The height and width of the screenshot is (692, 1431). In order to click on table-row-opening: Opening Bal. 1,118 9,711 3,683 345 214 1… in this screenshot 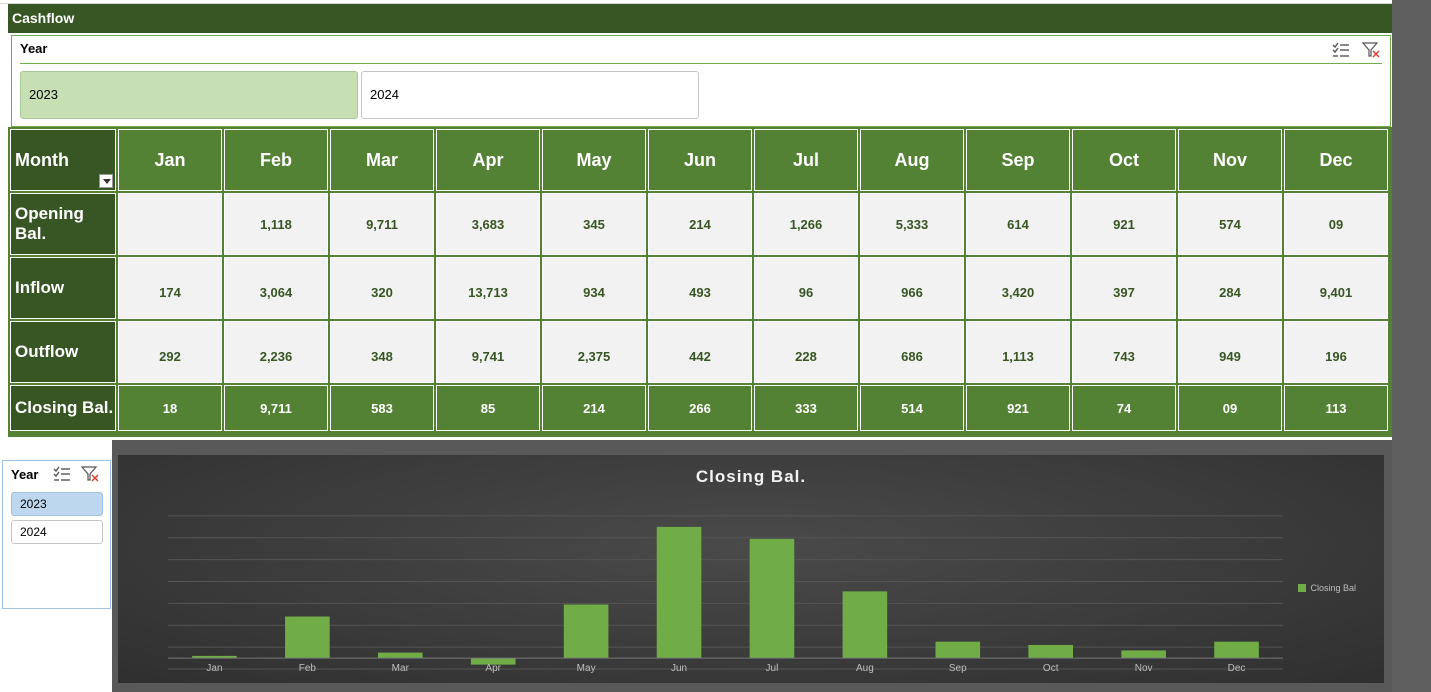, I will do `click(699, 224)`.